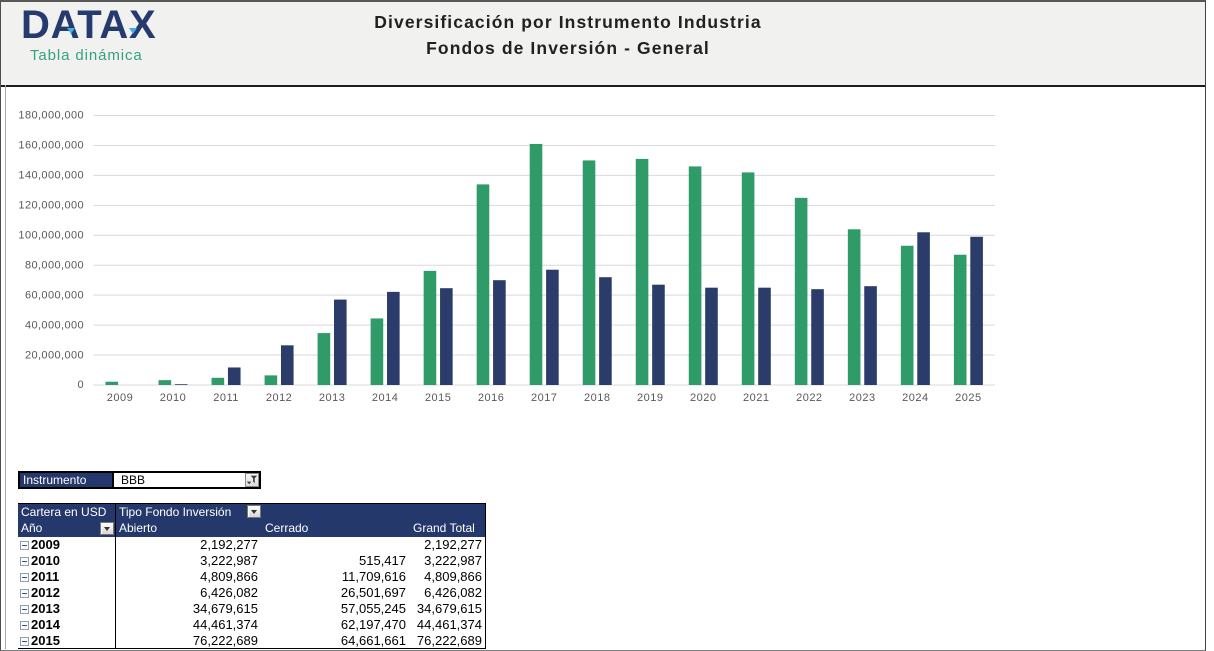 Image resolution: width=1214 pixels, height=651 pixels. Describe the element at coordinates (817, 337) in the screenshot. I see `bar-cerrado-2022` at that location.